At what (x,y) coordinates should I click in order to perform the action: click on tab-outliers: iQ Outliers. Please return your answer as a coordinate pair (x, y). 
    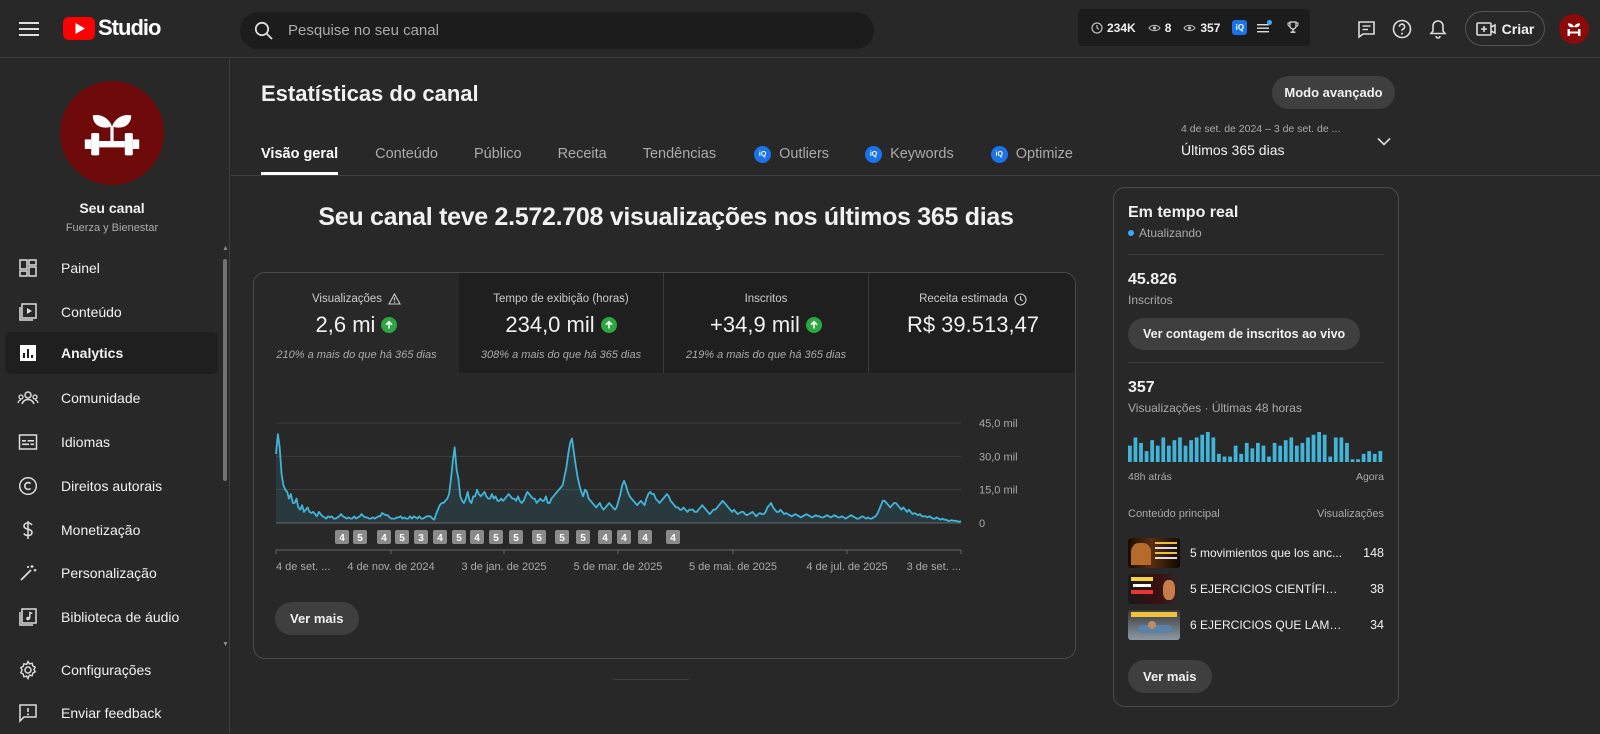
    Looking at the image, I should click on (791, 154).